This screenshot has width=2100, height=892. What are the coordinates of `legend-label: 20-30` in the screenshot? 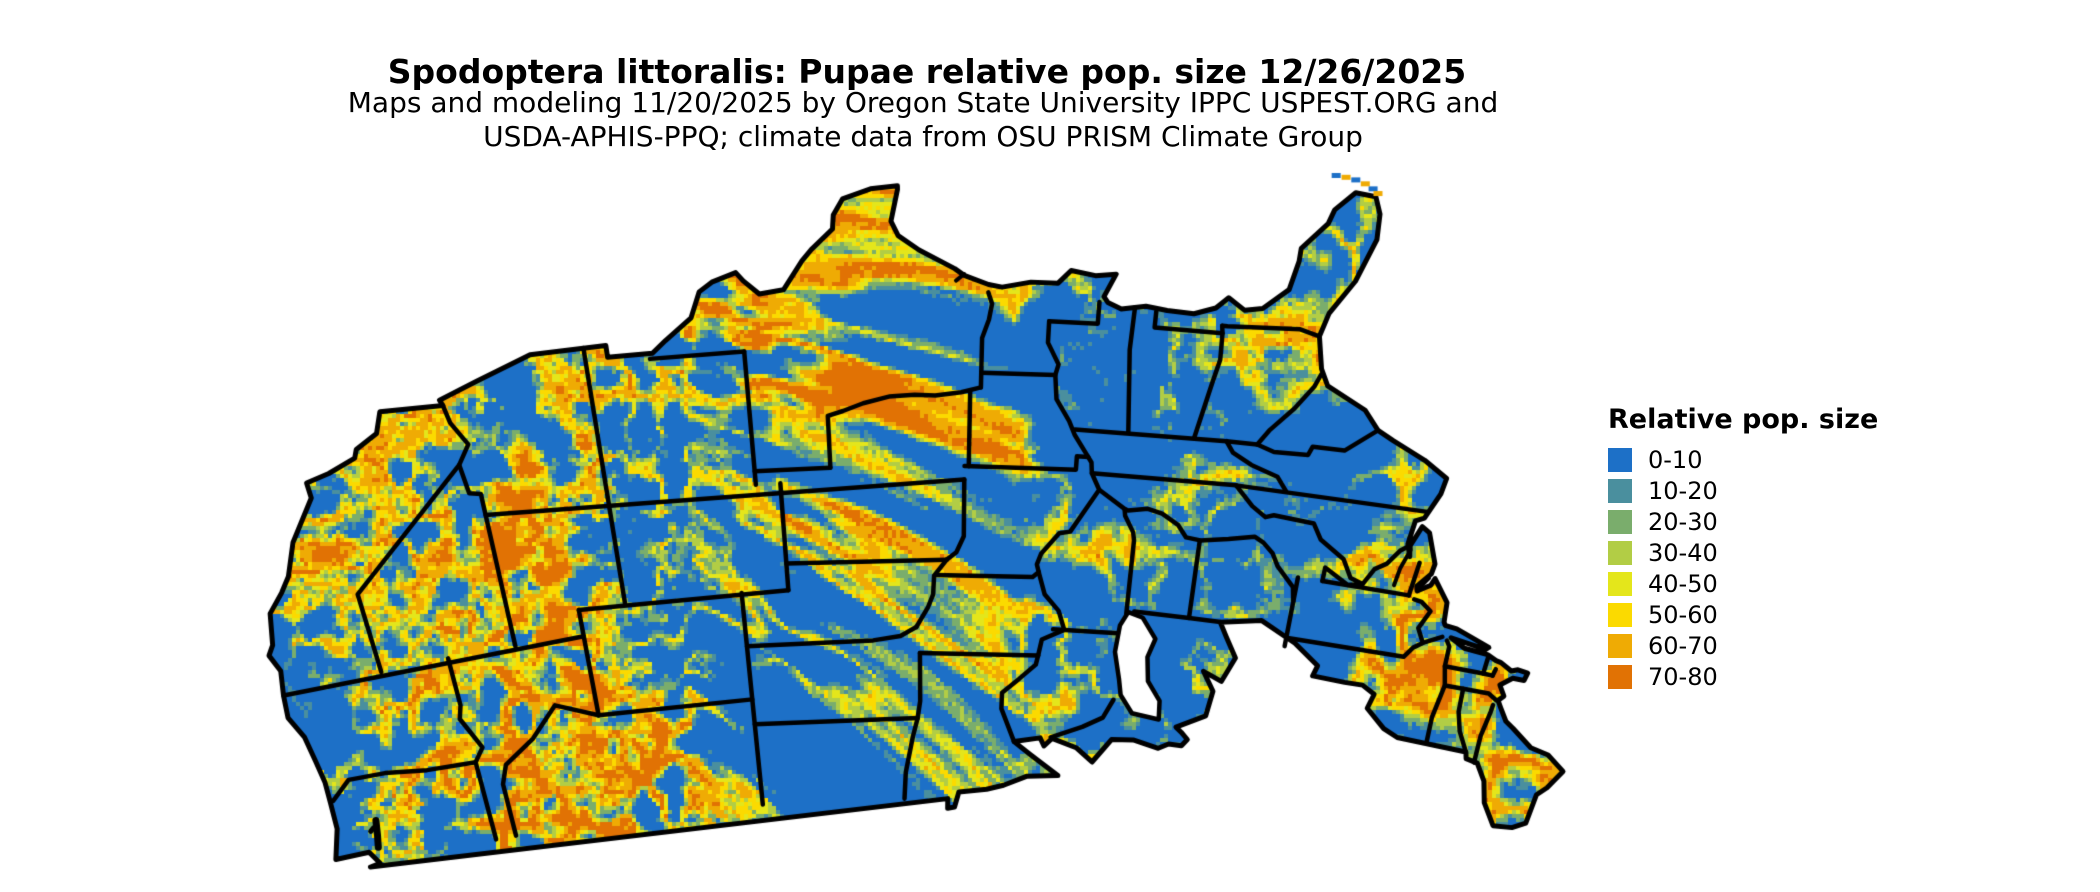 It's located at (1683, 522).